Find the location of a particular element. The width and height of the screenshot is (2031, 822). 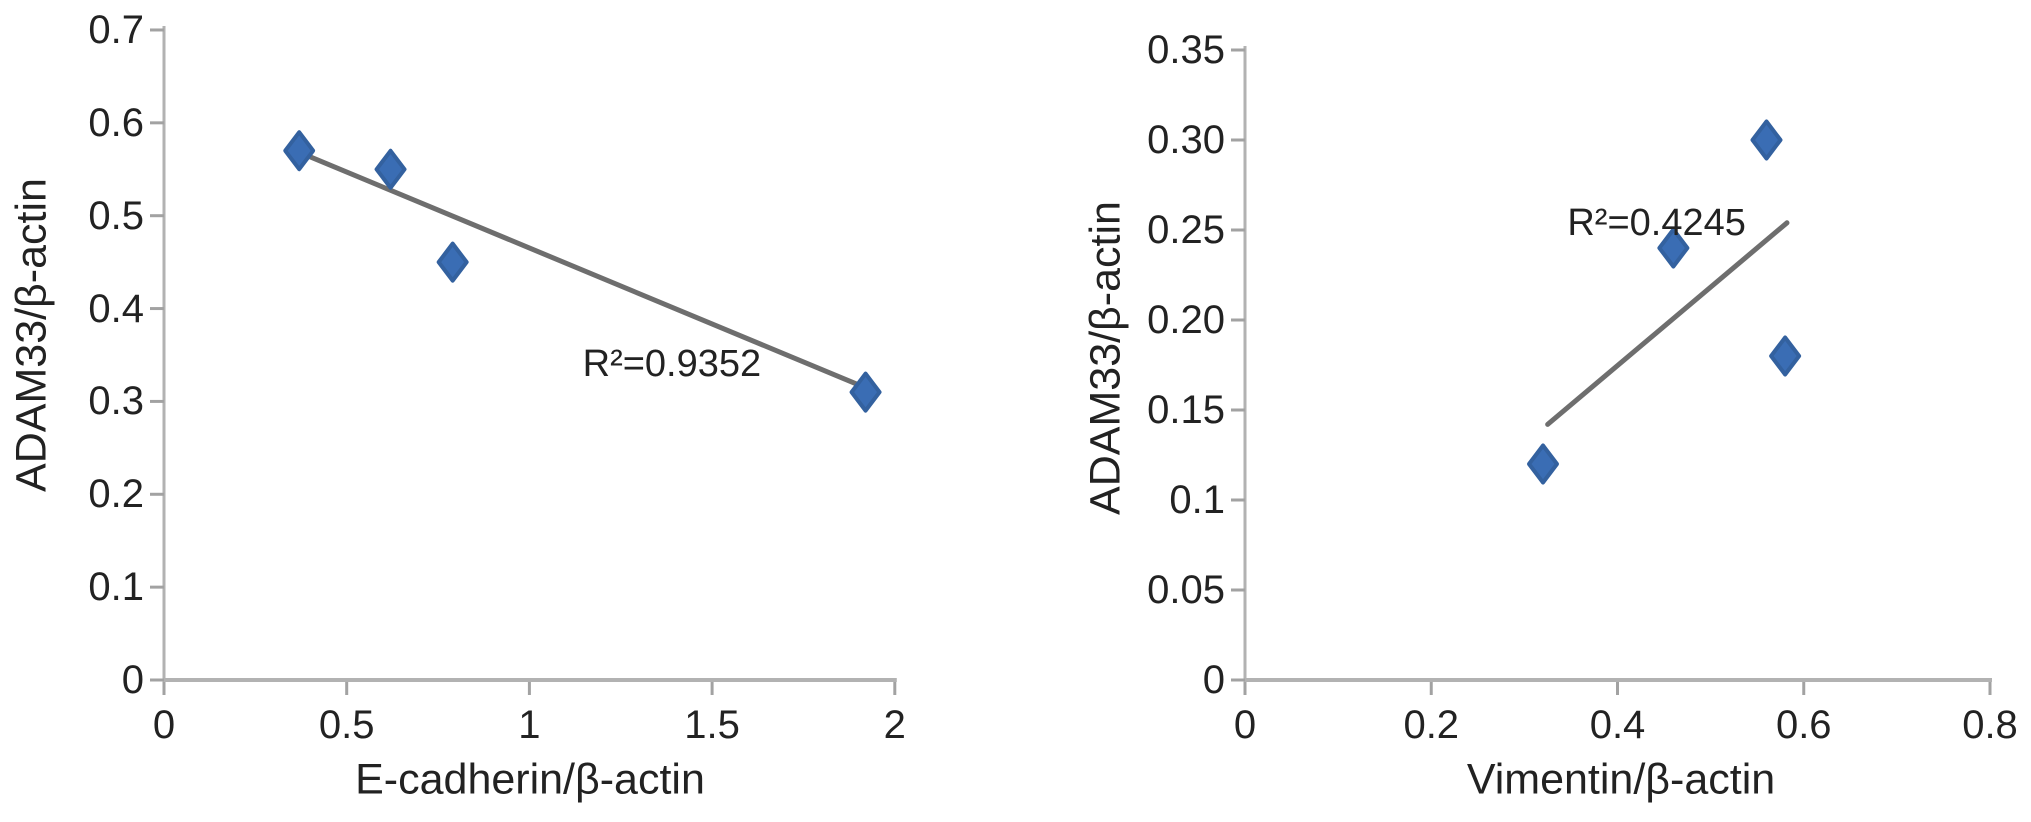

left-x-tick-label: 1.5 is located at coordinates (712, 725).